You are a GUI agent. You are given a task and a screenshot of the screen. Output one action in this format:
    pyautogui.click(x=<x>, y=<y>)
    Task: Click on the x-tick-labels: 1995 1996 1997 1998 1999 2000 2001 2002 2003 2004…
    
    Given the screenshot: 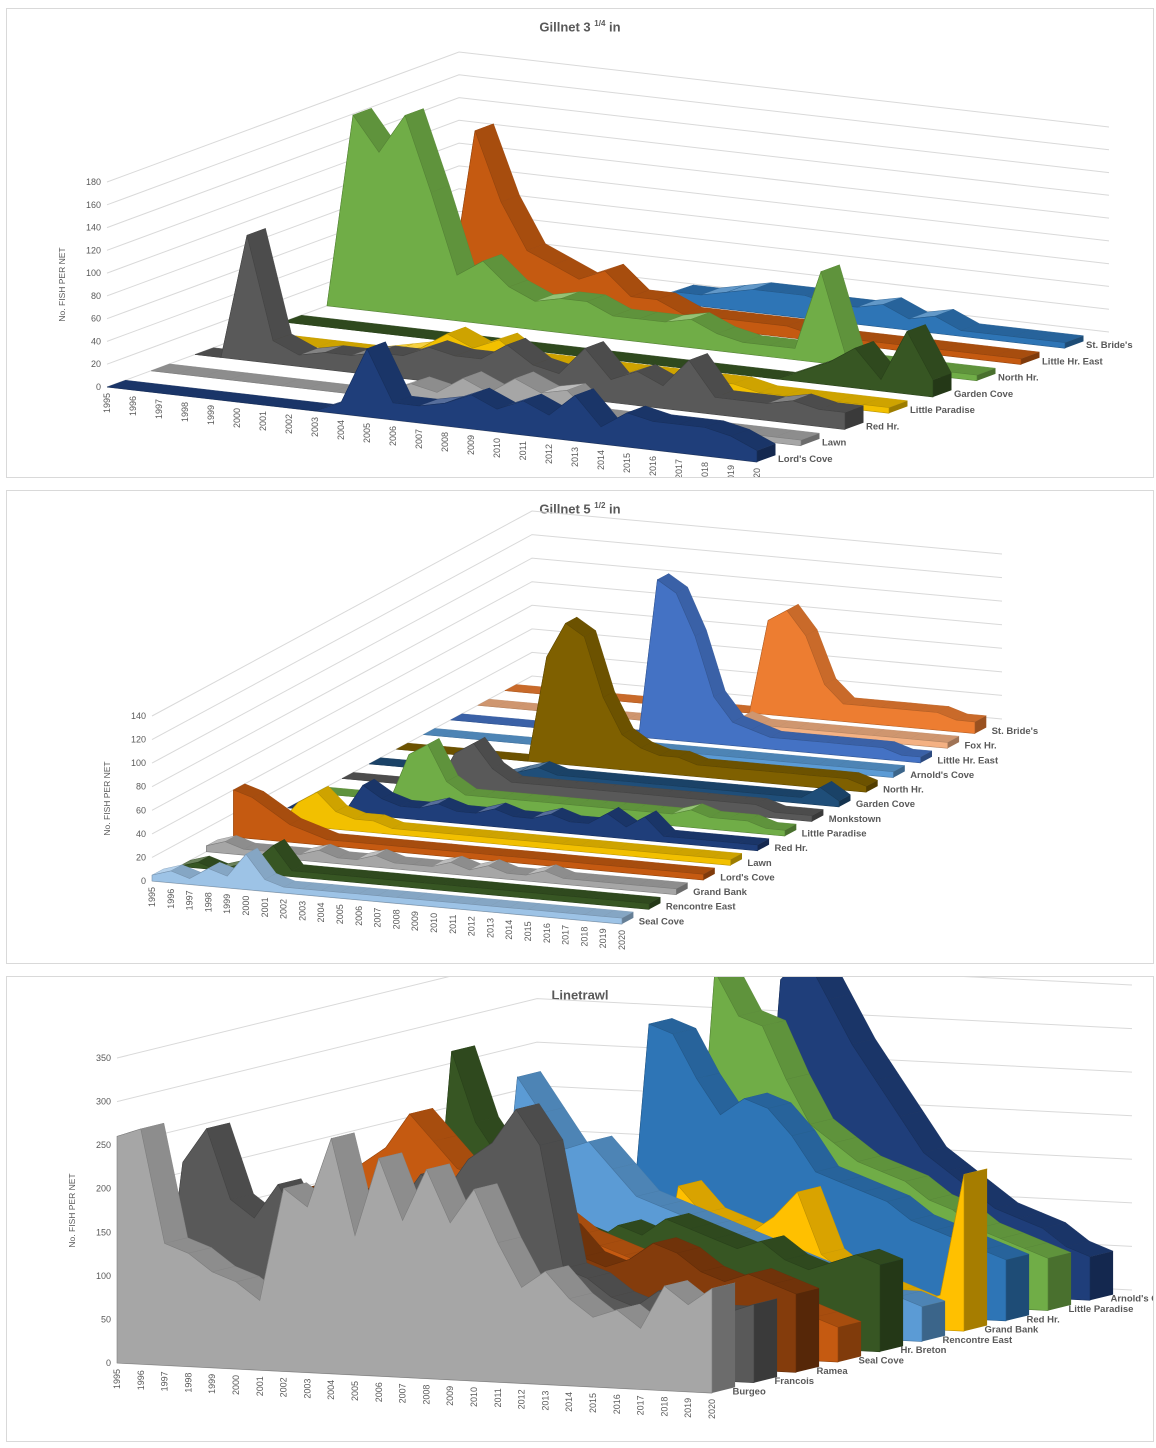 What is the action you would take?
    pyautogui.click(x=387, y=918)
    